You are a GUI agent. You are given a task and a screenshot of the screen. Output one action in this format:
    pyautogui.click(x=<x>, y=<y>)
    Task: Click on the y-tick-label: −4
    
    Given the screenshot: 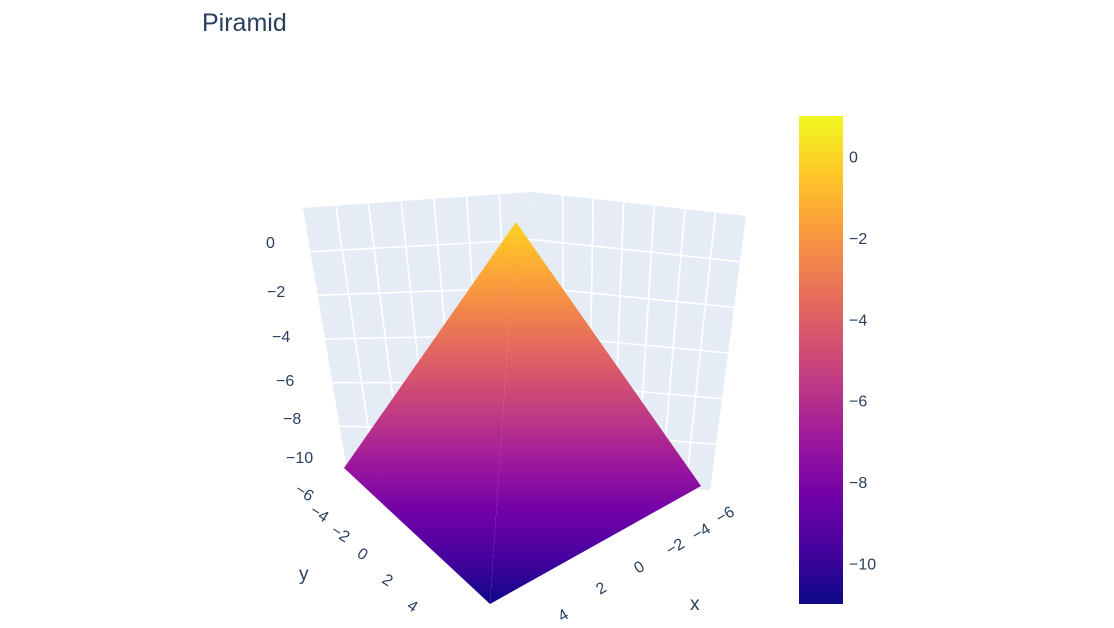 What is the action you would take?
    pyautogui.click(x=319, y=514)
    